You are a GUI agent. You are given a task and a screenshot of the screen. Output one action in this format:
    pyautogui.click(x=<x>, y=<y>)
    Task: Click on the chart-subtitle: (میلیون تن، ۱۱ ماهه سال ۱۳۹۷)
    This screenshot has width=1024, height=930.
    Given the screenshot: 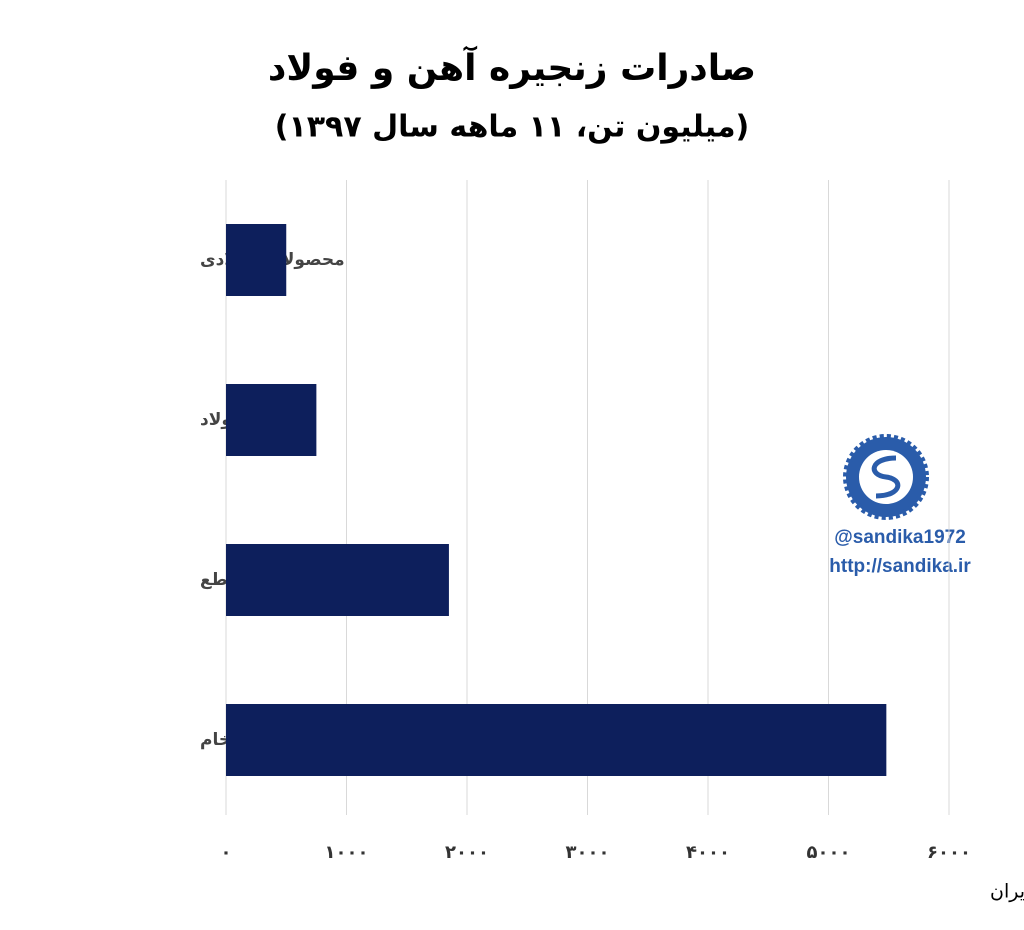 What is the action you would take?
    pyautogui.click(x=512, y=127)
    